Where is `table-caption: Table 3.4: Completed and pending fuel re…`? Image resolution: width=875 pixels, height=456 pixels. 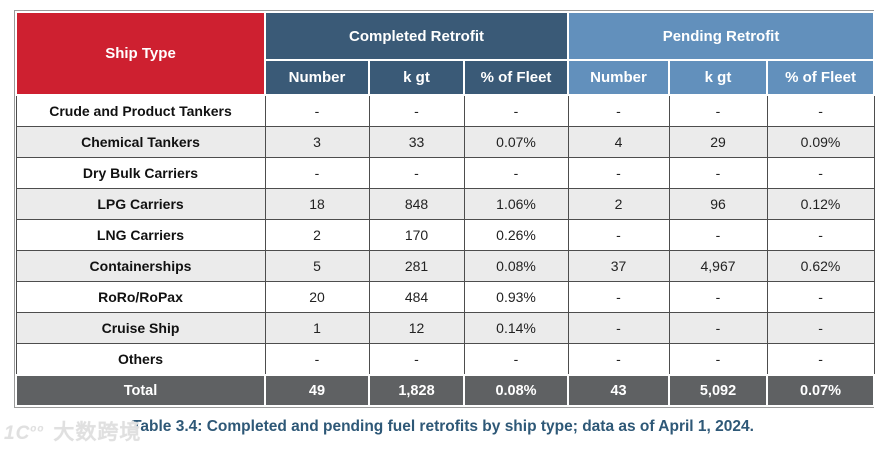
table-caption: Table 3.4: Completed and pending fuel re… is located at coordinates (443, 426).